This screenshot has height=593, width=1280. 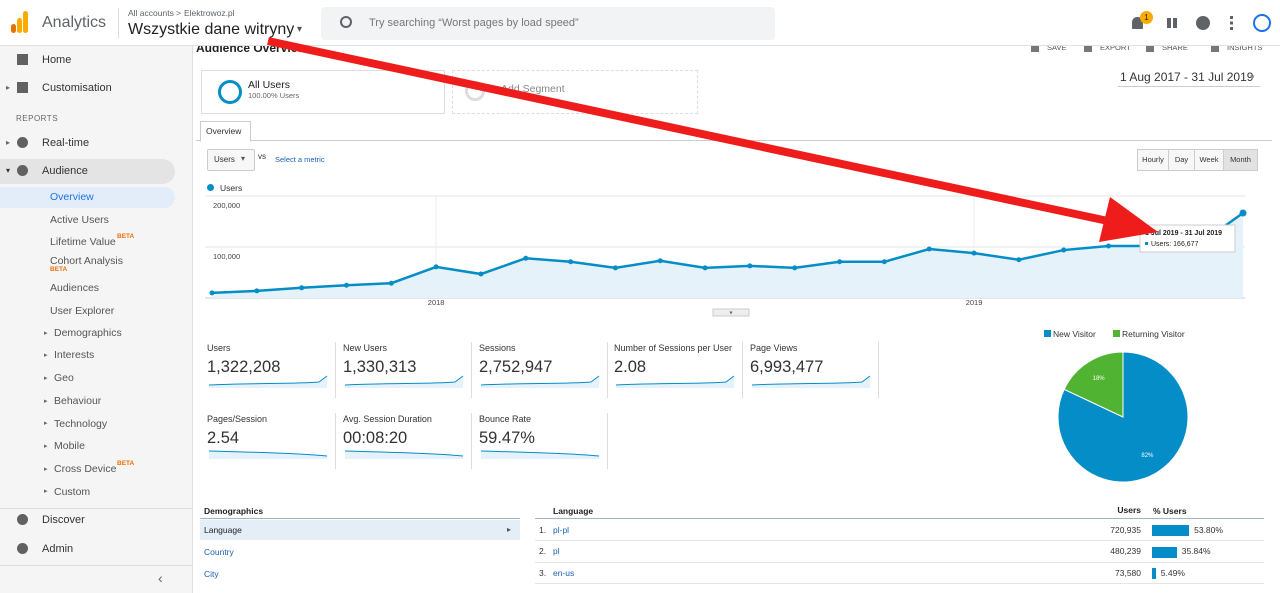 What do you see at coordinates (387, 418) in the screenshot?
I see `metric-name: Avg. Session Duration` at bounding box center [387, 418].